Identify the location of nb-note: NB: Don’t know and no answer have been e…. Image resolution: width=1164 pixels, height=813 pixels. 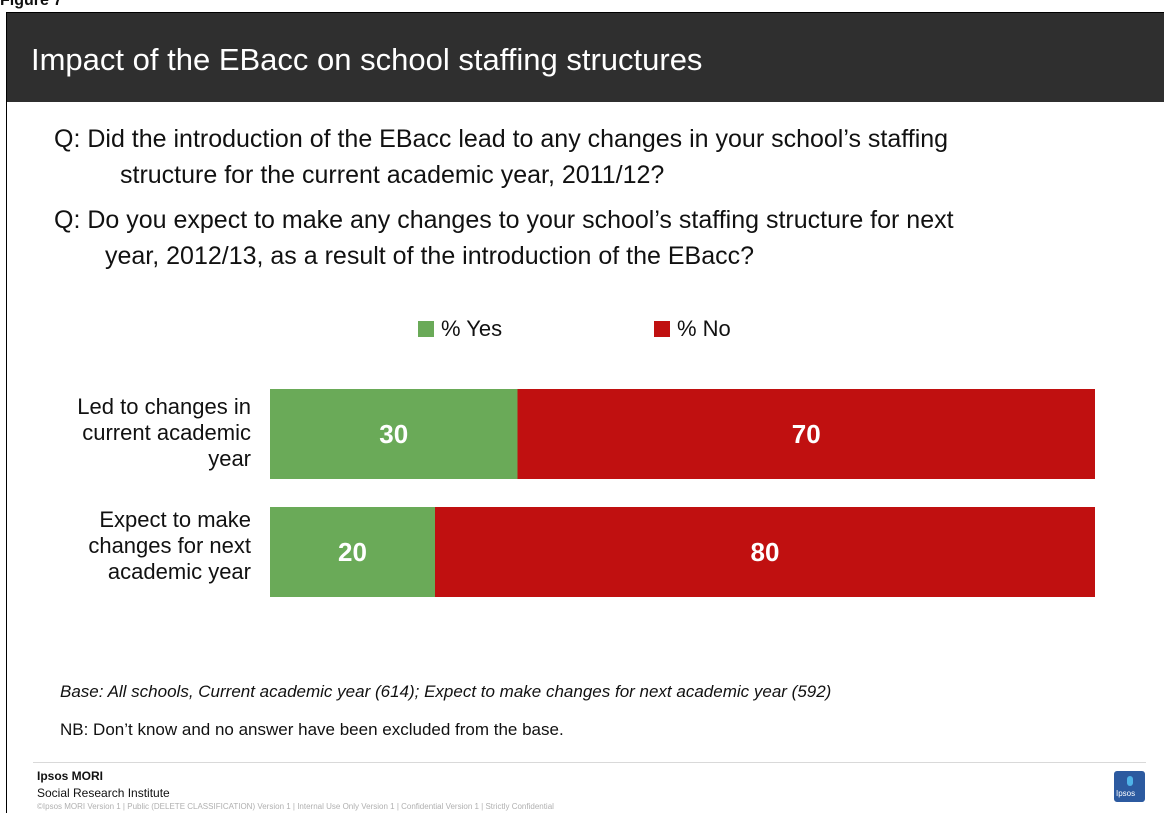
(312, 729).